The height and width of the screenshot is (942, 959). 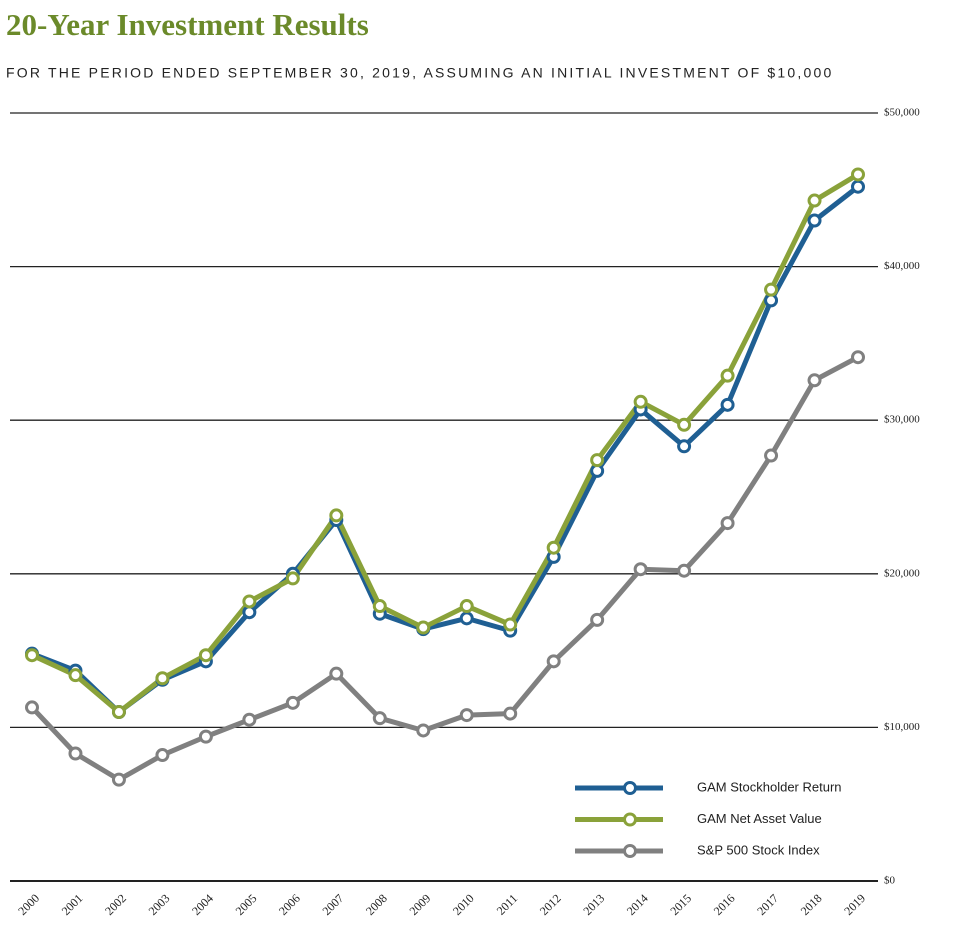 I want to click on x-tick-label: 2003, so click(x=159, y=904).